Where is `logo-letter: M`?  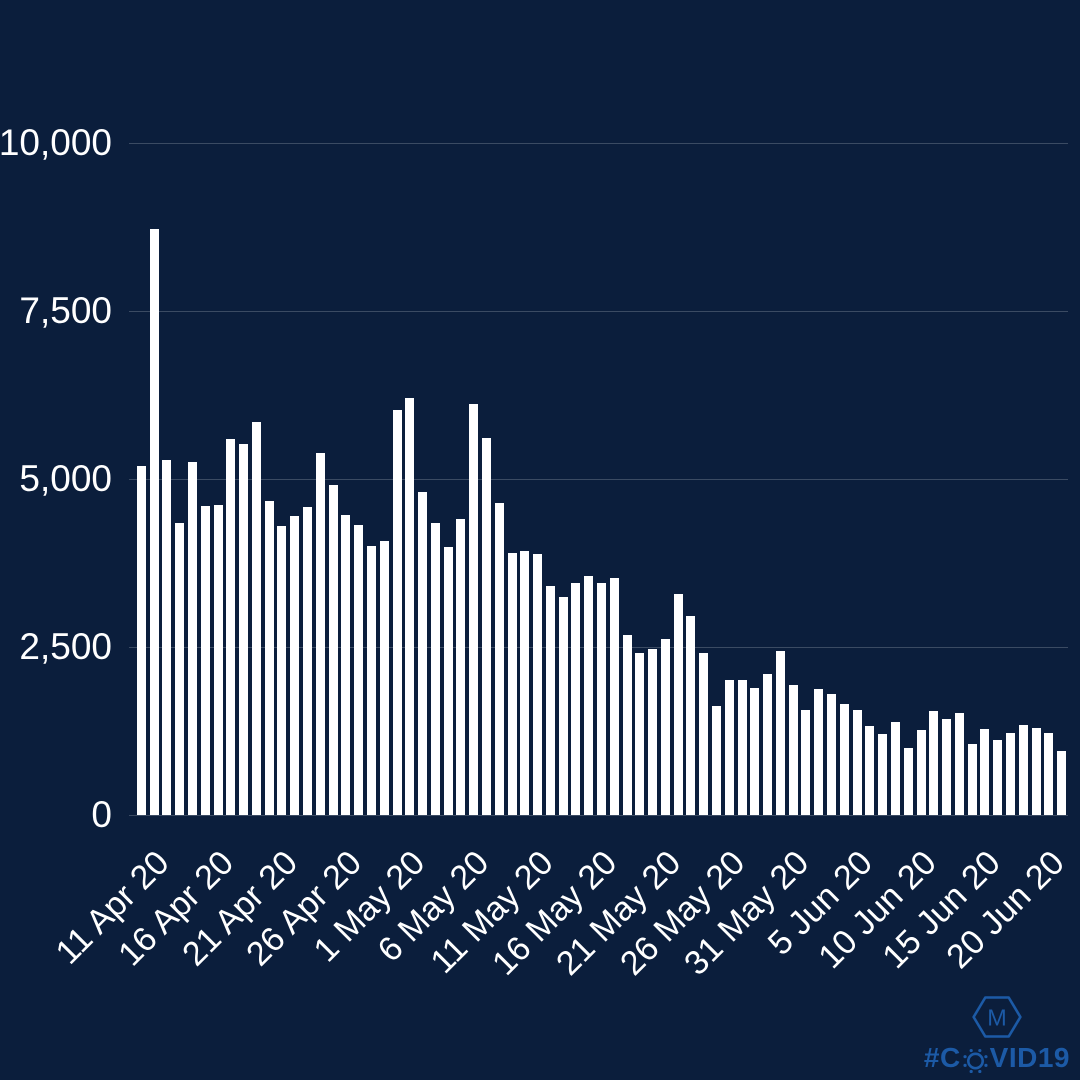 logo-letter: M is located at coordinates (997, 1018).